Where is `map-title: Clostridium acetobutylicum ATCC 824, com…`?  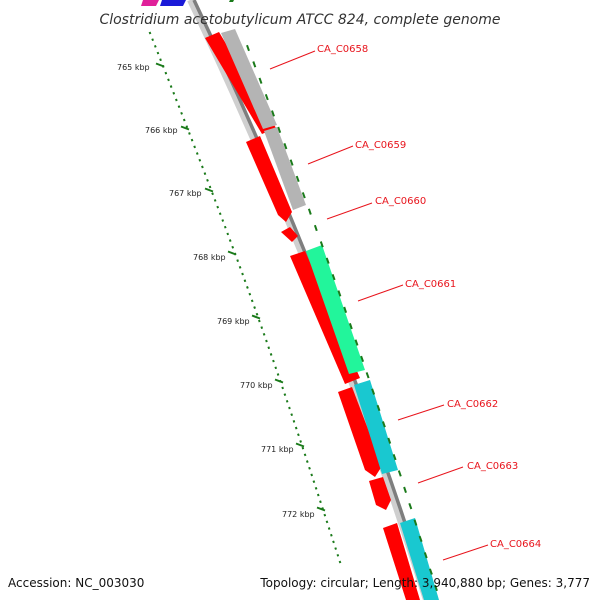 map-title: Clostridium acetobutylicum ATCC 824, com… is located at coordinates (299, 20).